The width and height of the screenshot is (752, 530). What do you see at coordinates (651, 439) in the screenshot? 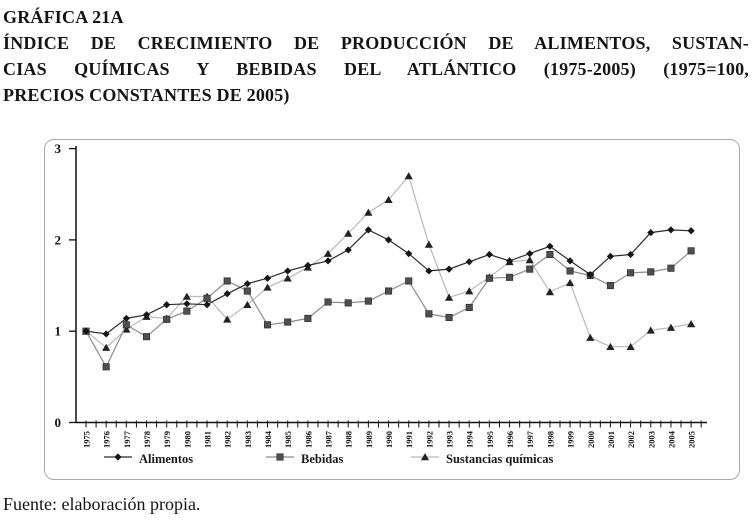
I see `x-axis-tick-label: 2003` at bounding box center [651, 439].